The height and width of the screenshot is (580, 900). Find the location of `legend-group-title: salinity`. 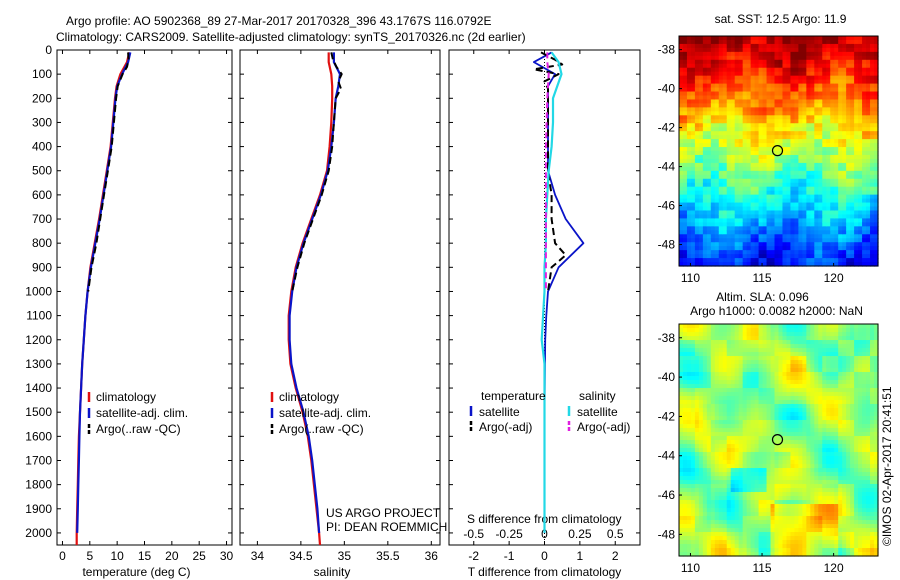

legend-group-title: salinity is located at coordinates (597, 396).